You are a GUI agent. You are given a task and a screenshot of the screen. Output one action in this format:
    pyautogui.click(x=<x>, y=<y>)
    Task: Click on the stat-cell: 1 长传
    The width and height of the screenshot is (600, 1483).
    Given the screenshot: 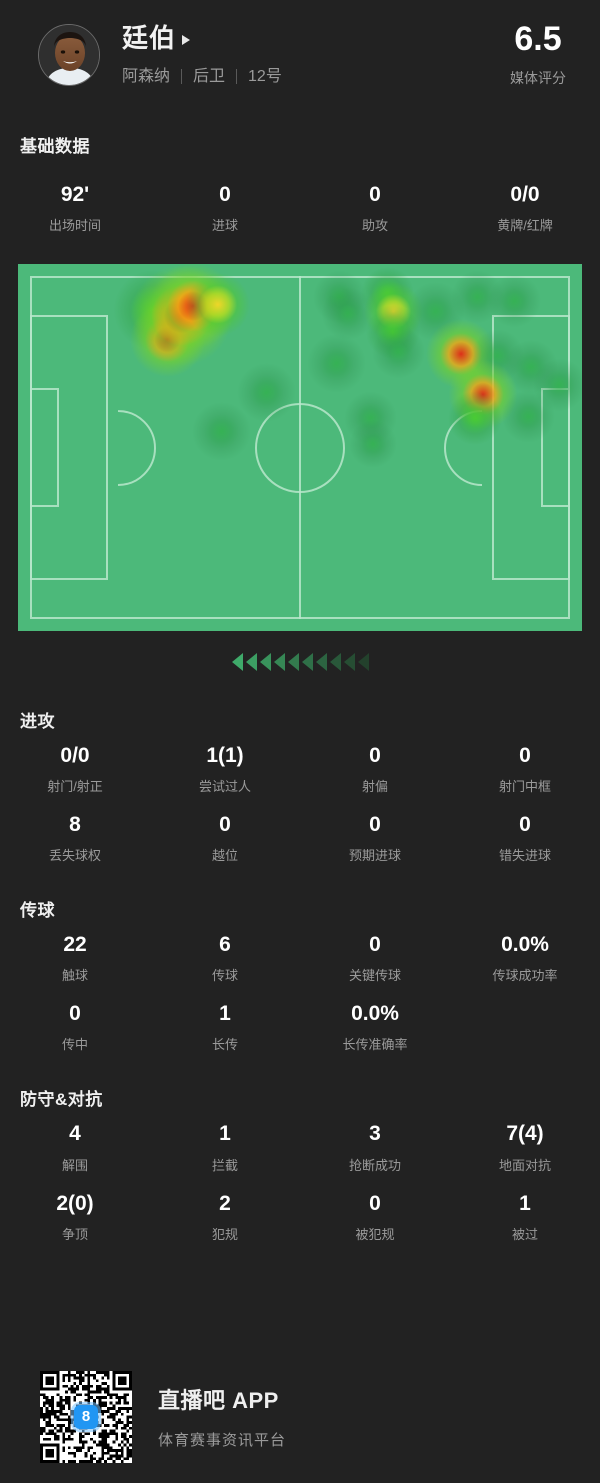 What is the action you would take?
    pyautogui.click(x=225, y=1024)
    